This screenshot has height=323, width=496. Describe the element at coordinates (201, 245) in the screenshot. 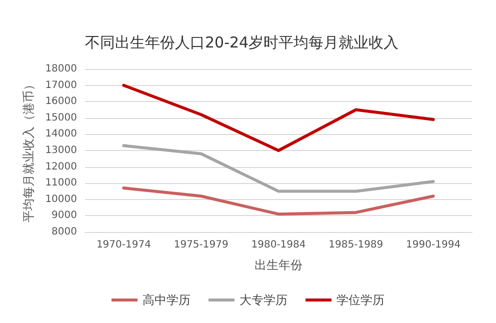

I see `x-tick-label: 1975-1979` at that location.